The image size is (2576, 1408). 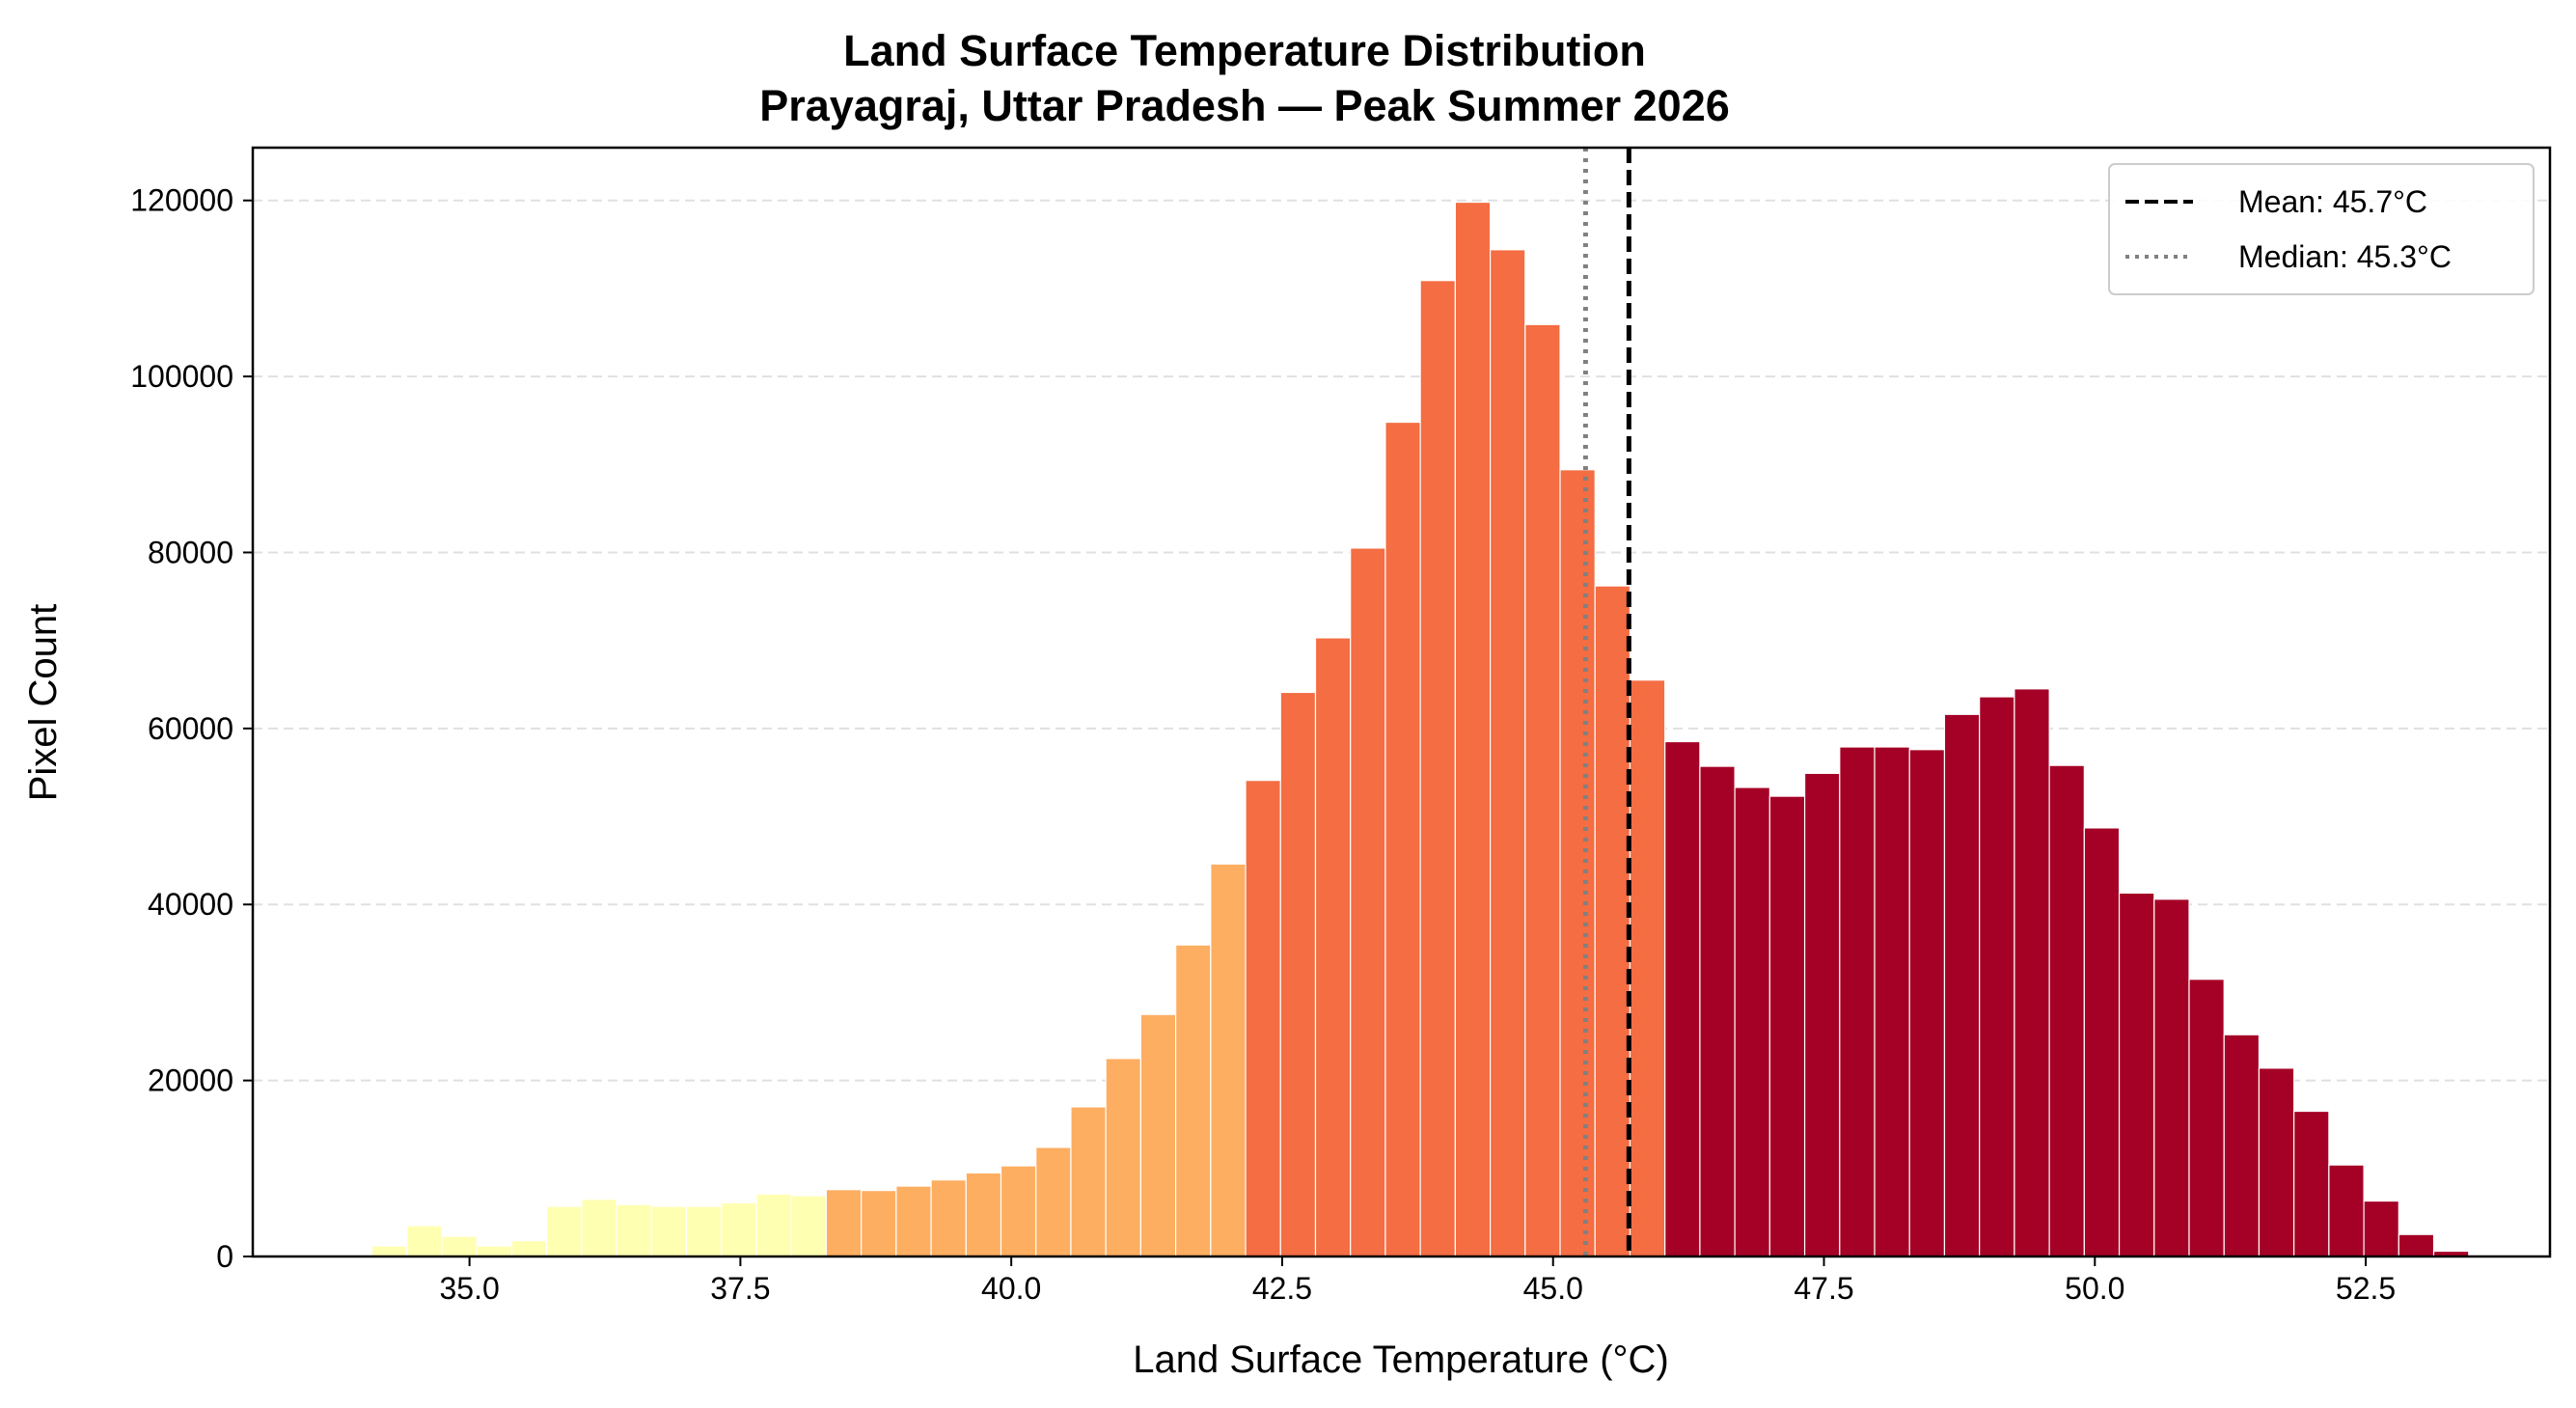 What do you see at coordinates (2333, 201) in the screenshot?
I see `legend-mean-label: Mean: 45.7°C` at bounding box center [2333, 201].